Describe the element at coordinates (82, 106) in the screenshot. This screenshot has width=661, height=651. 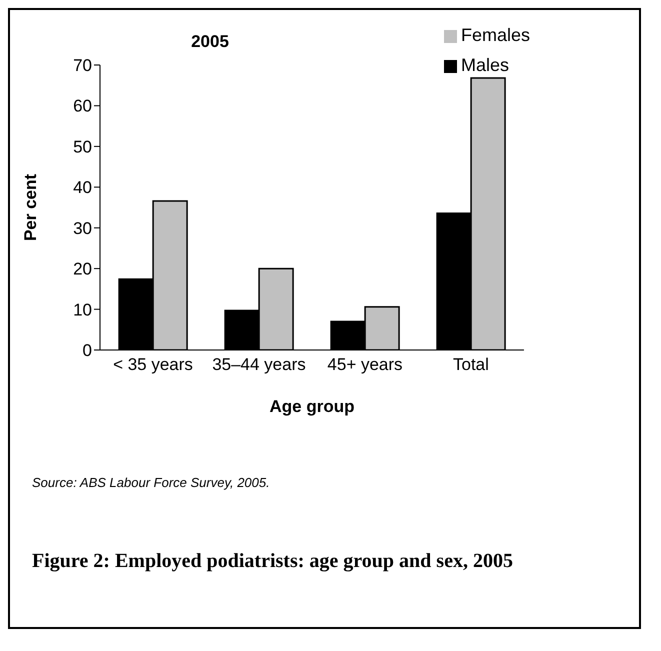
I see `y-tick-label: 60` at that location.